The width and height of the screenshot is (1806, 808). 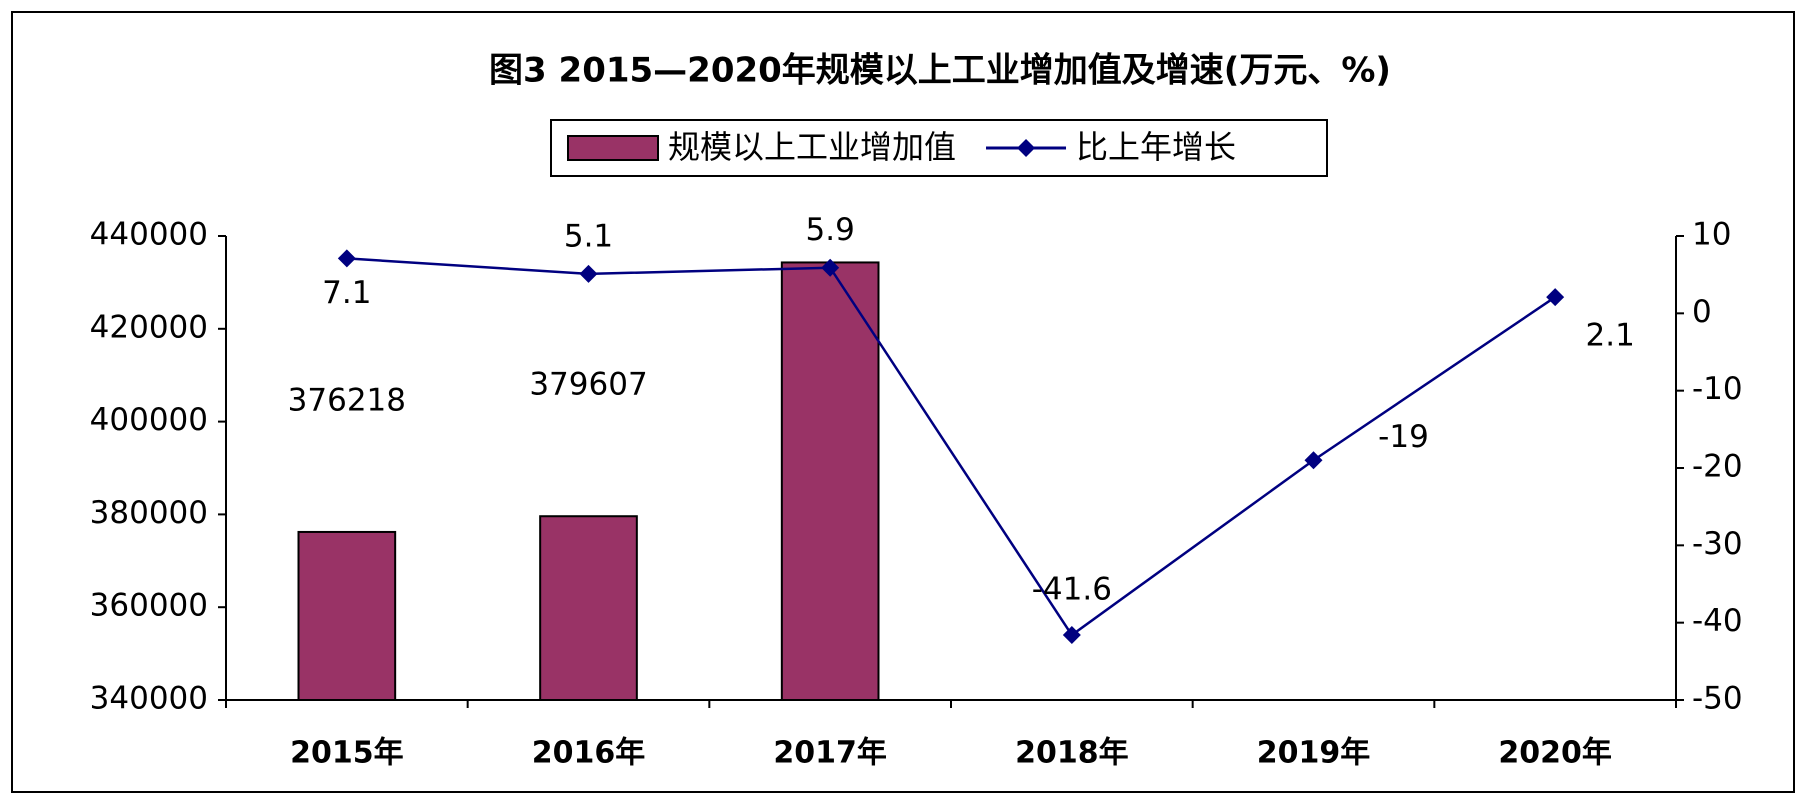 What do you see at coordinates (149, 235) in the screenshot?
I see `y-tick-label: 440000` at bounding box center [149, 235].